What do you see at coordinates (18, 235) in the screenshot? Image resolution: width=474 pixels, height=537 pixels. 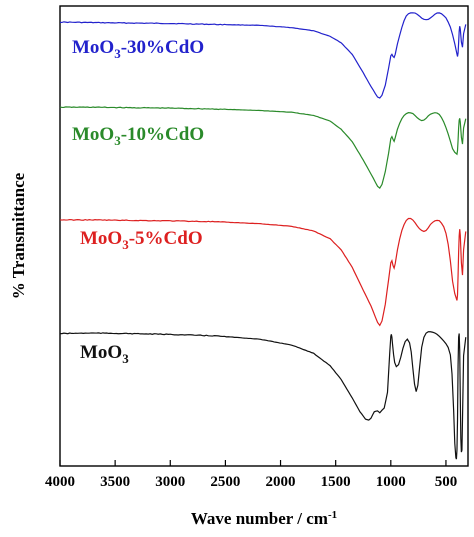 I see `y-axis-title: % Transmittance` at bounding box center [18, 235].